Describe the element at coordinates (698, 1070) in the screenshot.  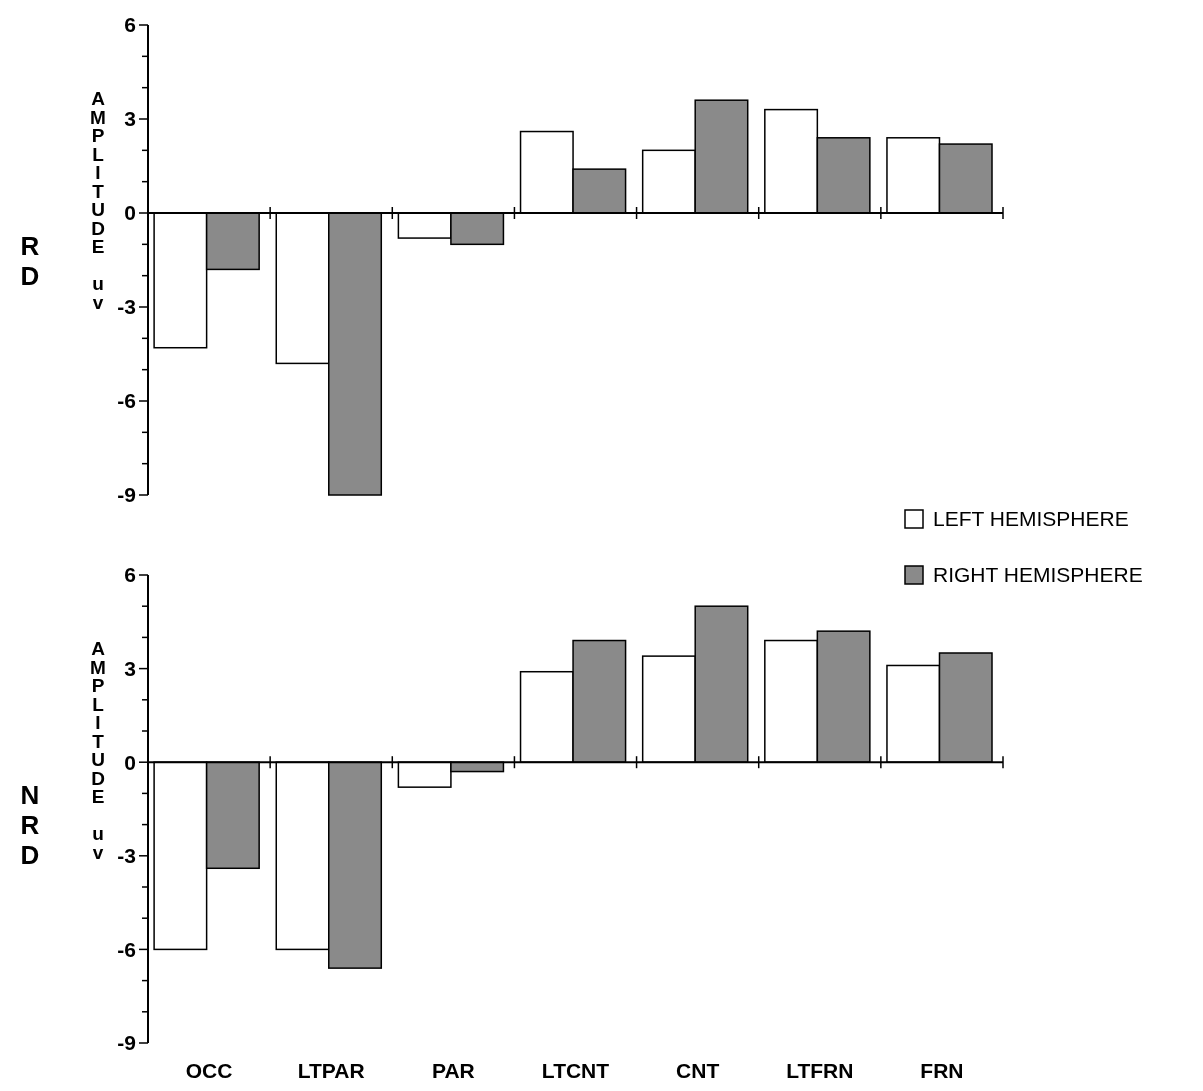
I see `x-tick-label: CNT` at that location.